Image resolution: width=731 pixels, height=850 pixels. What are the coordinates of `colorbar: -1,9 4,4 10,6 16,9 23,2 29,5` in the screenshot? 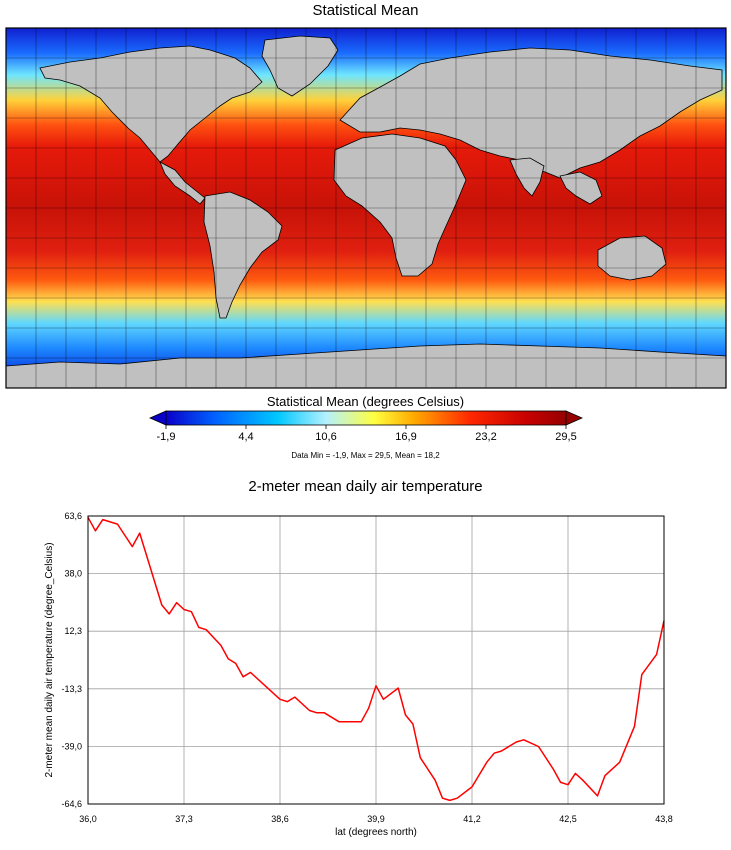 It's located at (366, 426).